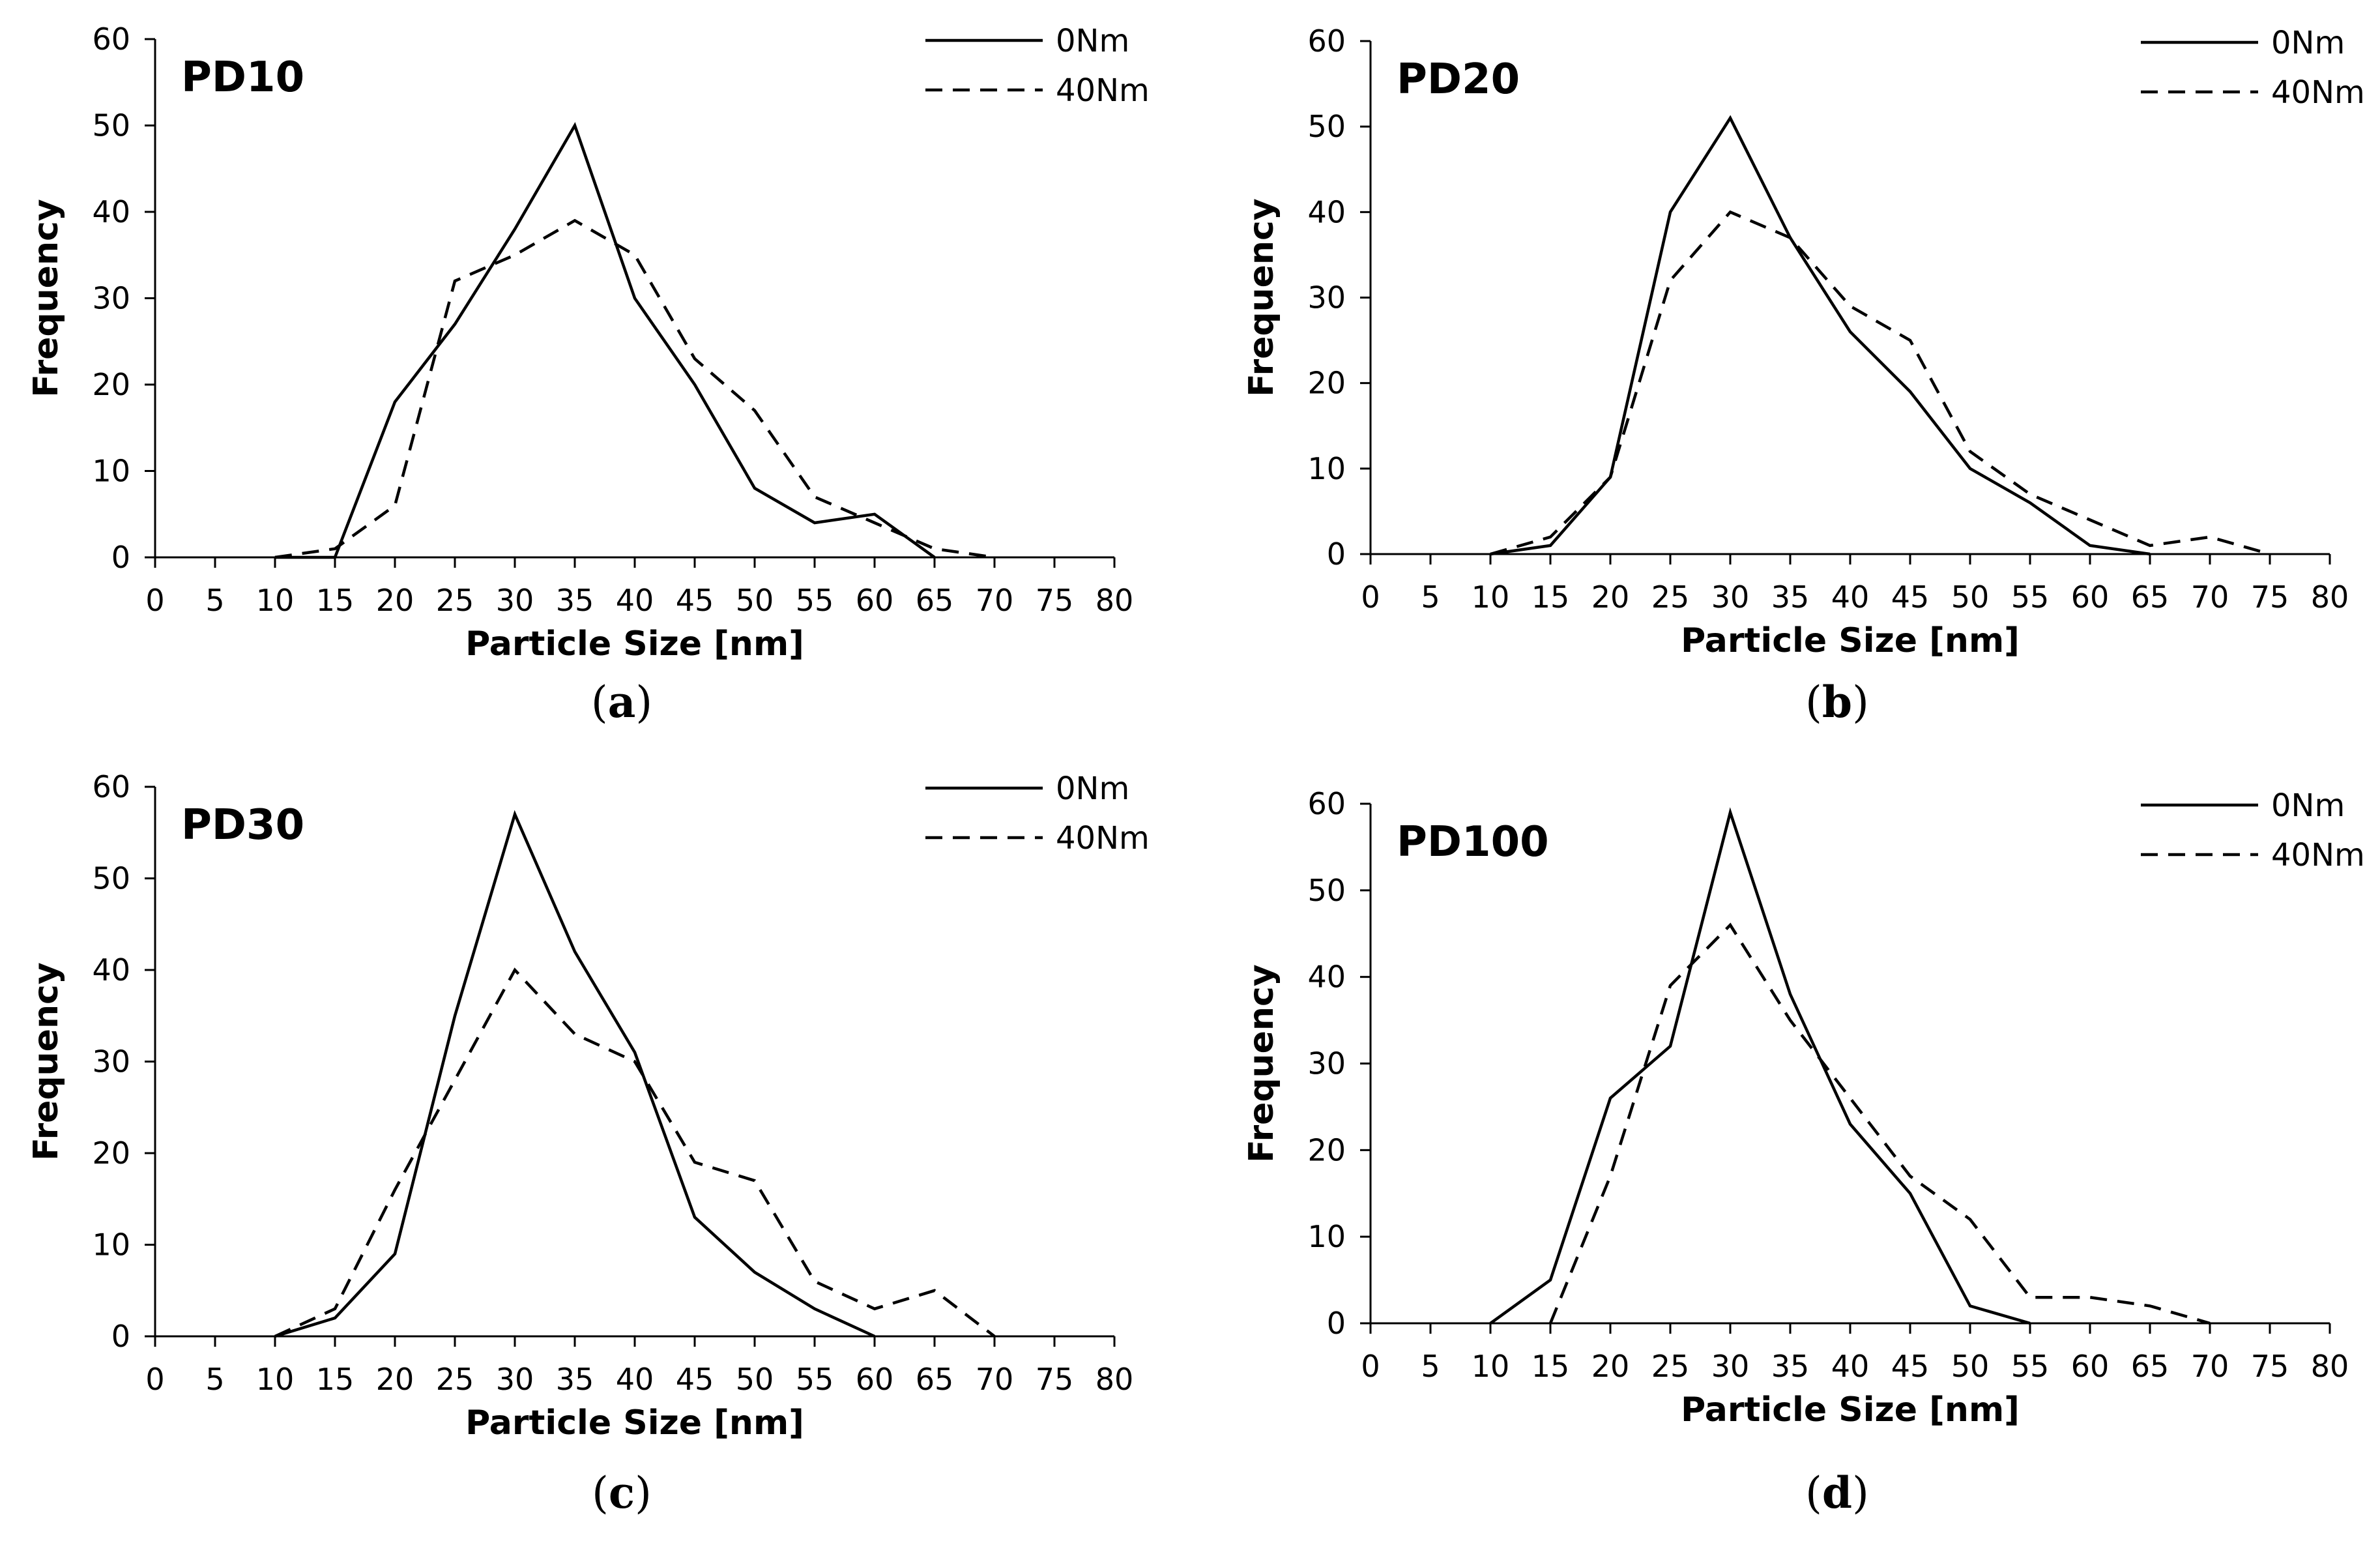 The image size is (2380, 1541). Describe the element at coordinates (243, 825) in the screenshot. I see `panel-title: PD30` at that location.